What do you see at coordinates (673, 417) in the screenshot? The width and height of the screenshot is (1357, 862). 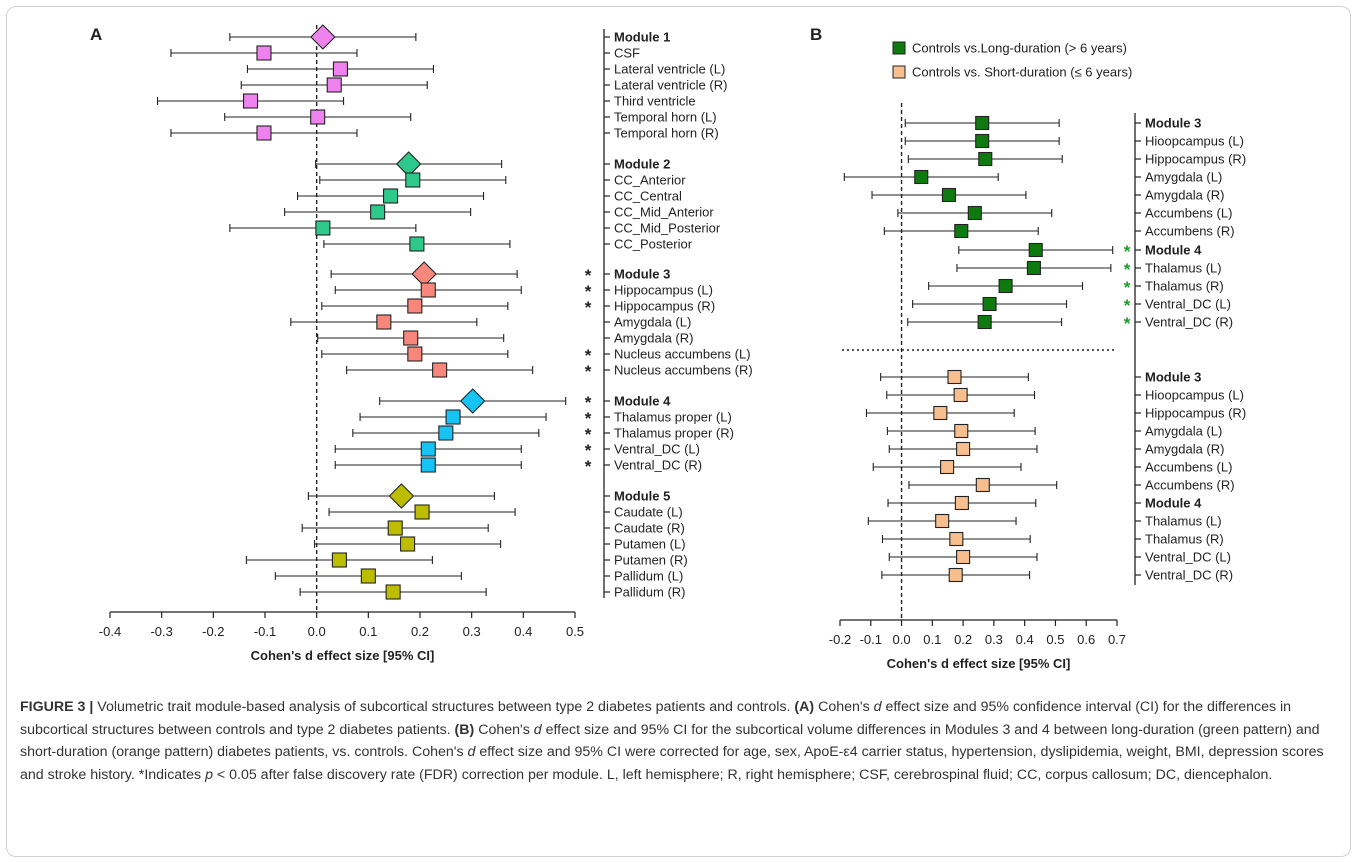 I see `row-label: Thalamus proper (L)` at bounding box center [673, 417].